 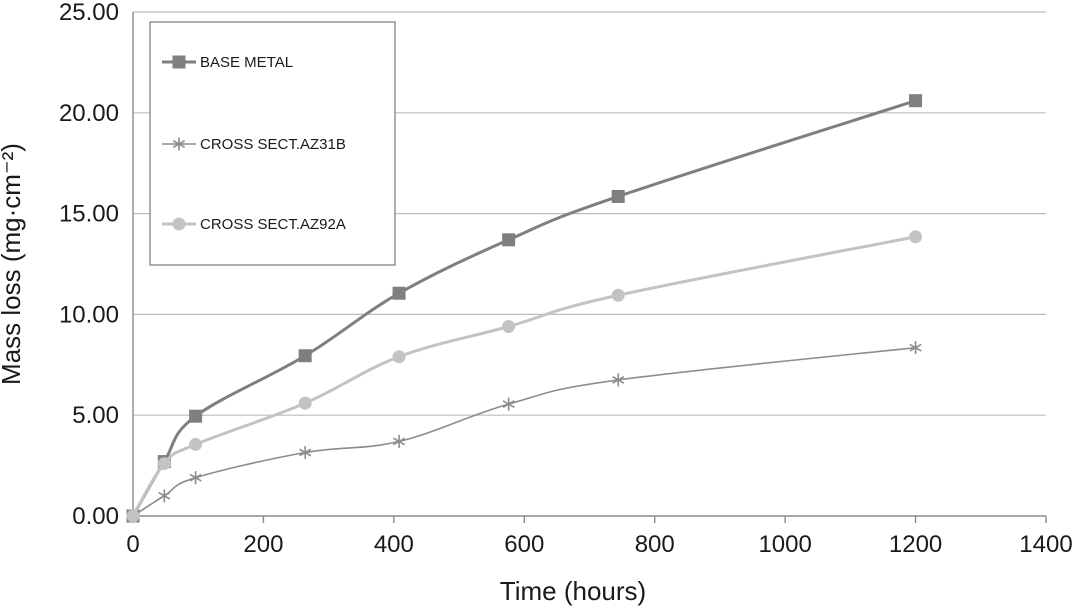 I want to click on x-tick-label: 1000, so click(x=784, y=544).